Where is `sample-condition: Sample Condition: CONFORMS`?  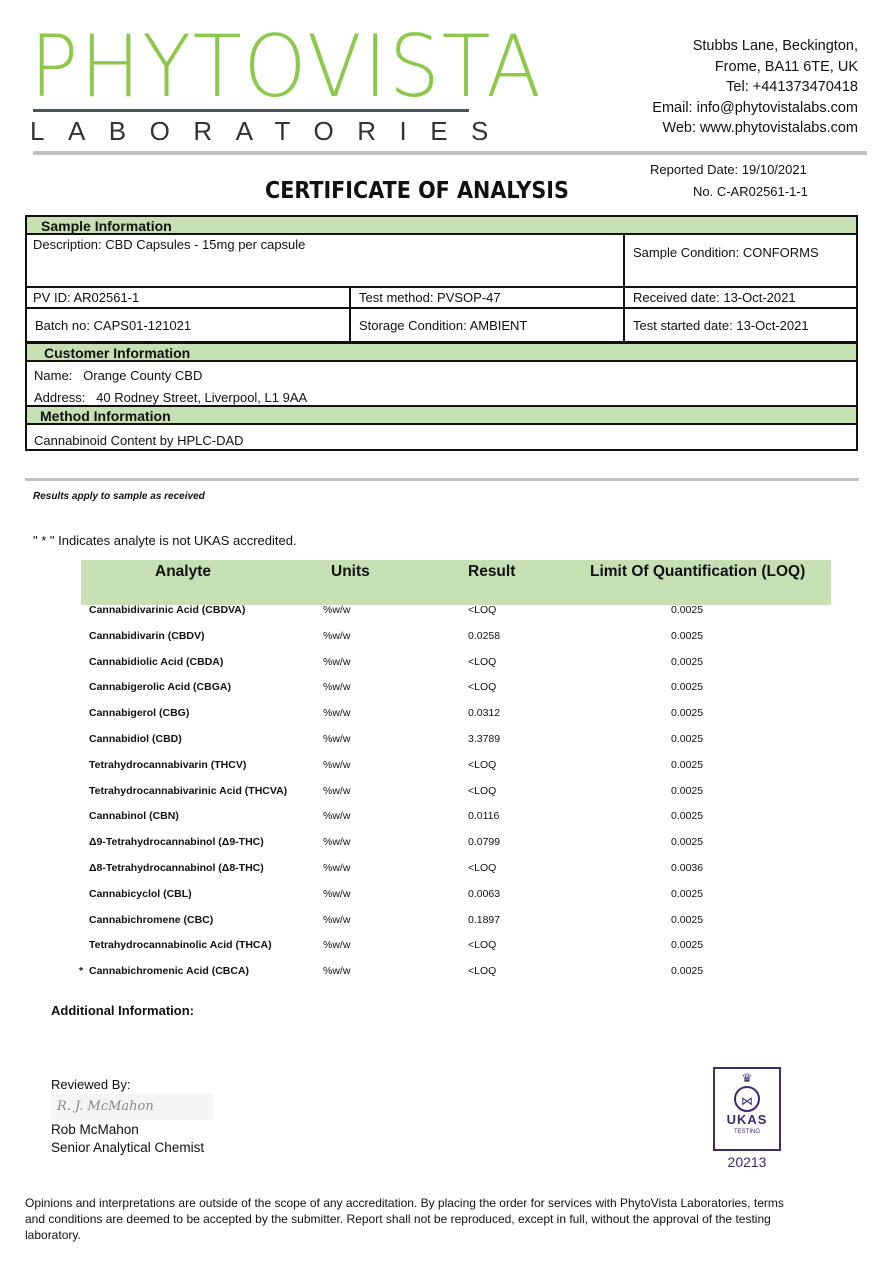 sample-condition: Sample Condition: CONFORMS is located at coordinates (740, 260).